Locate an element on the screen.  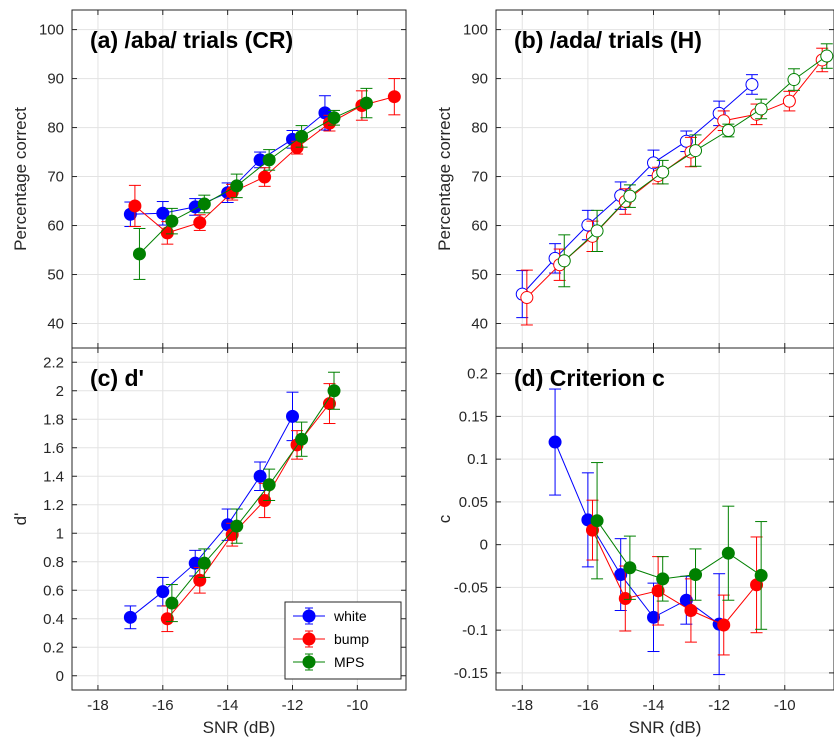
legend: white bump MPS is located at coordinates (343, 640).